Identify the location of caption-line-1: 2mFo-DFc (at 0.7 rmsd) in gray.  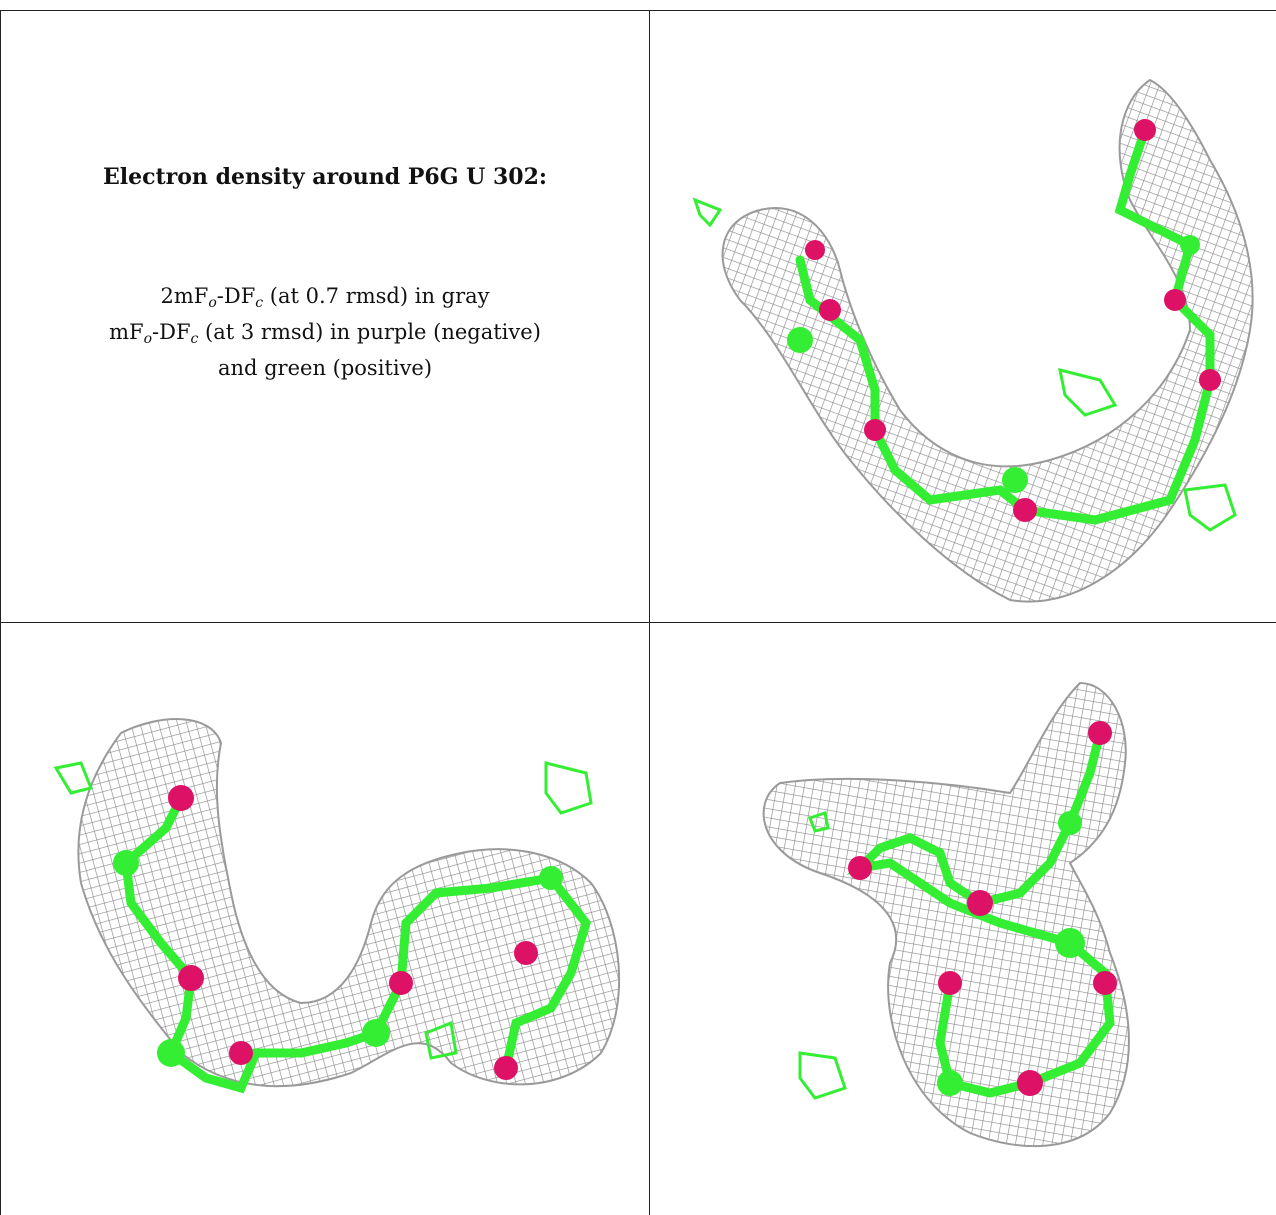
(325, 297).